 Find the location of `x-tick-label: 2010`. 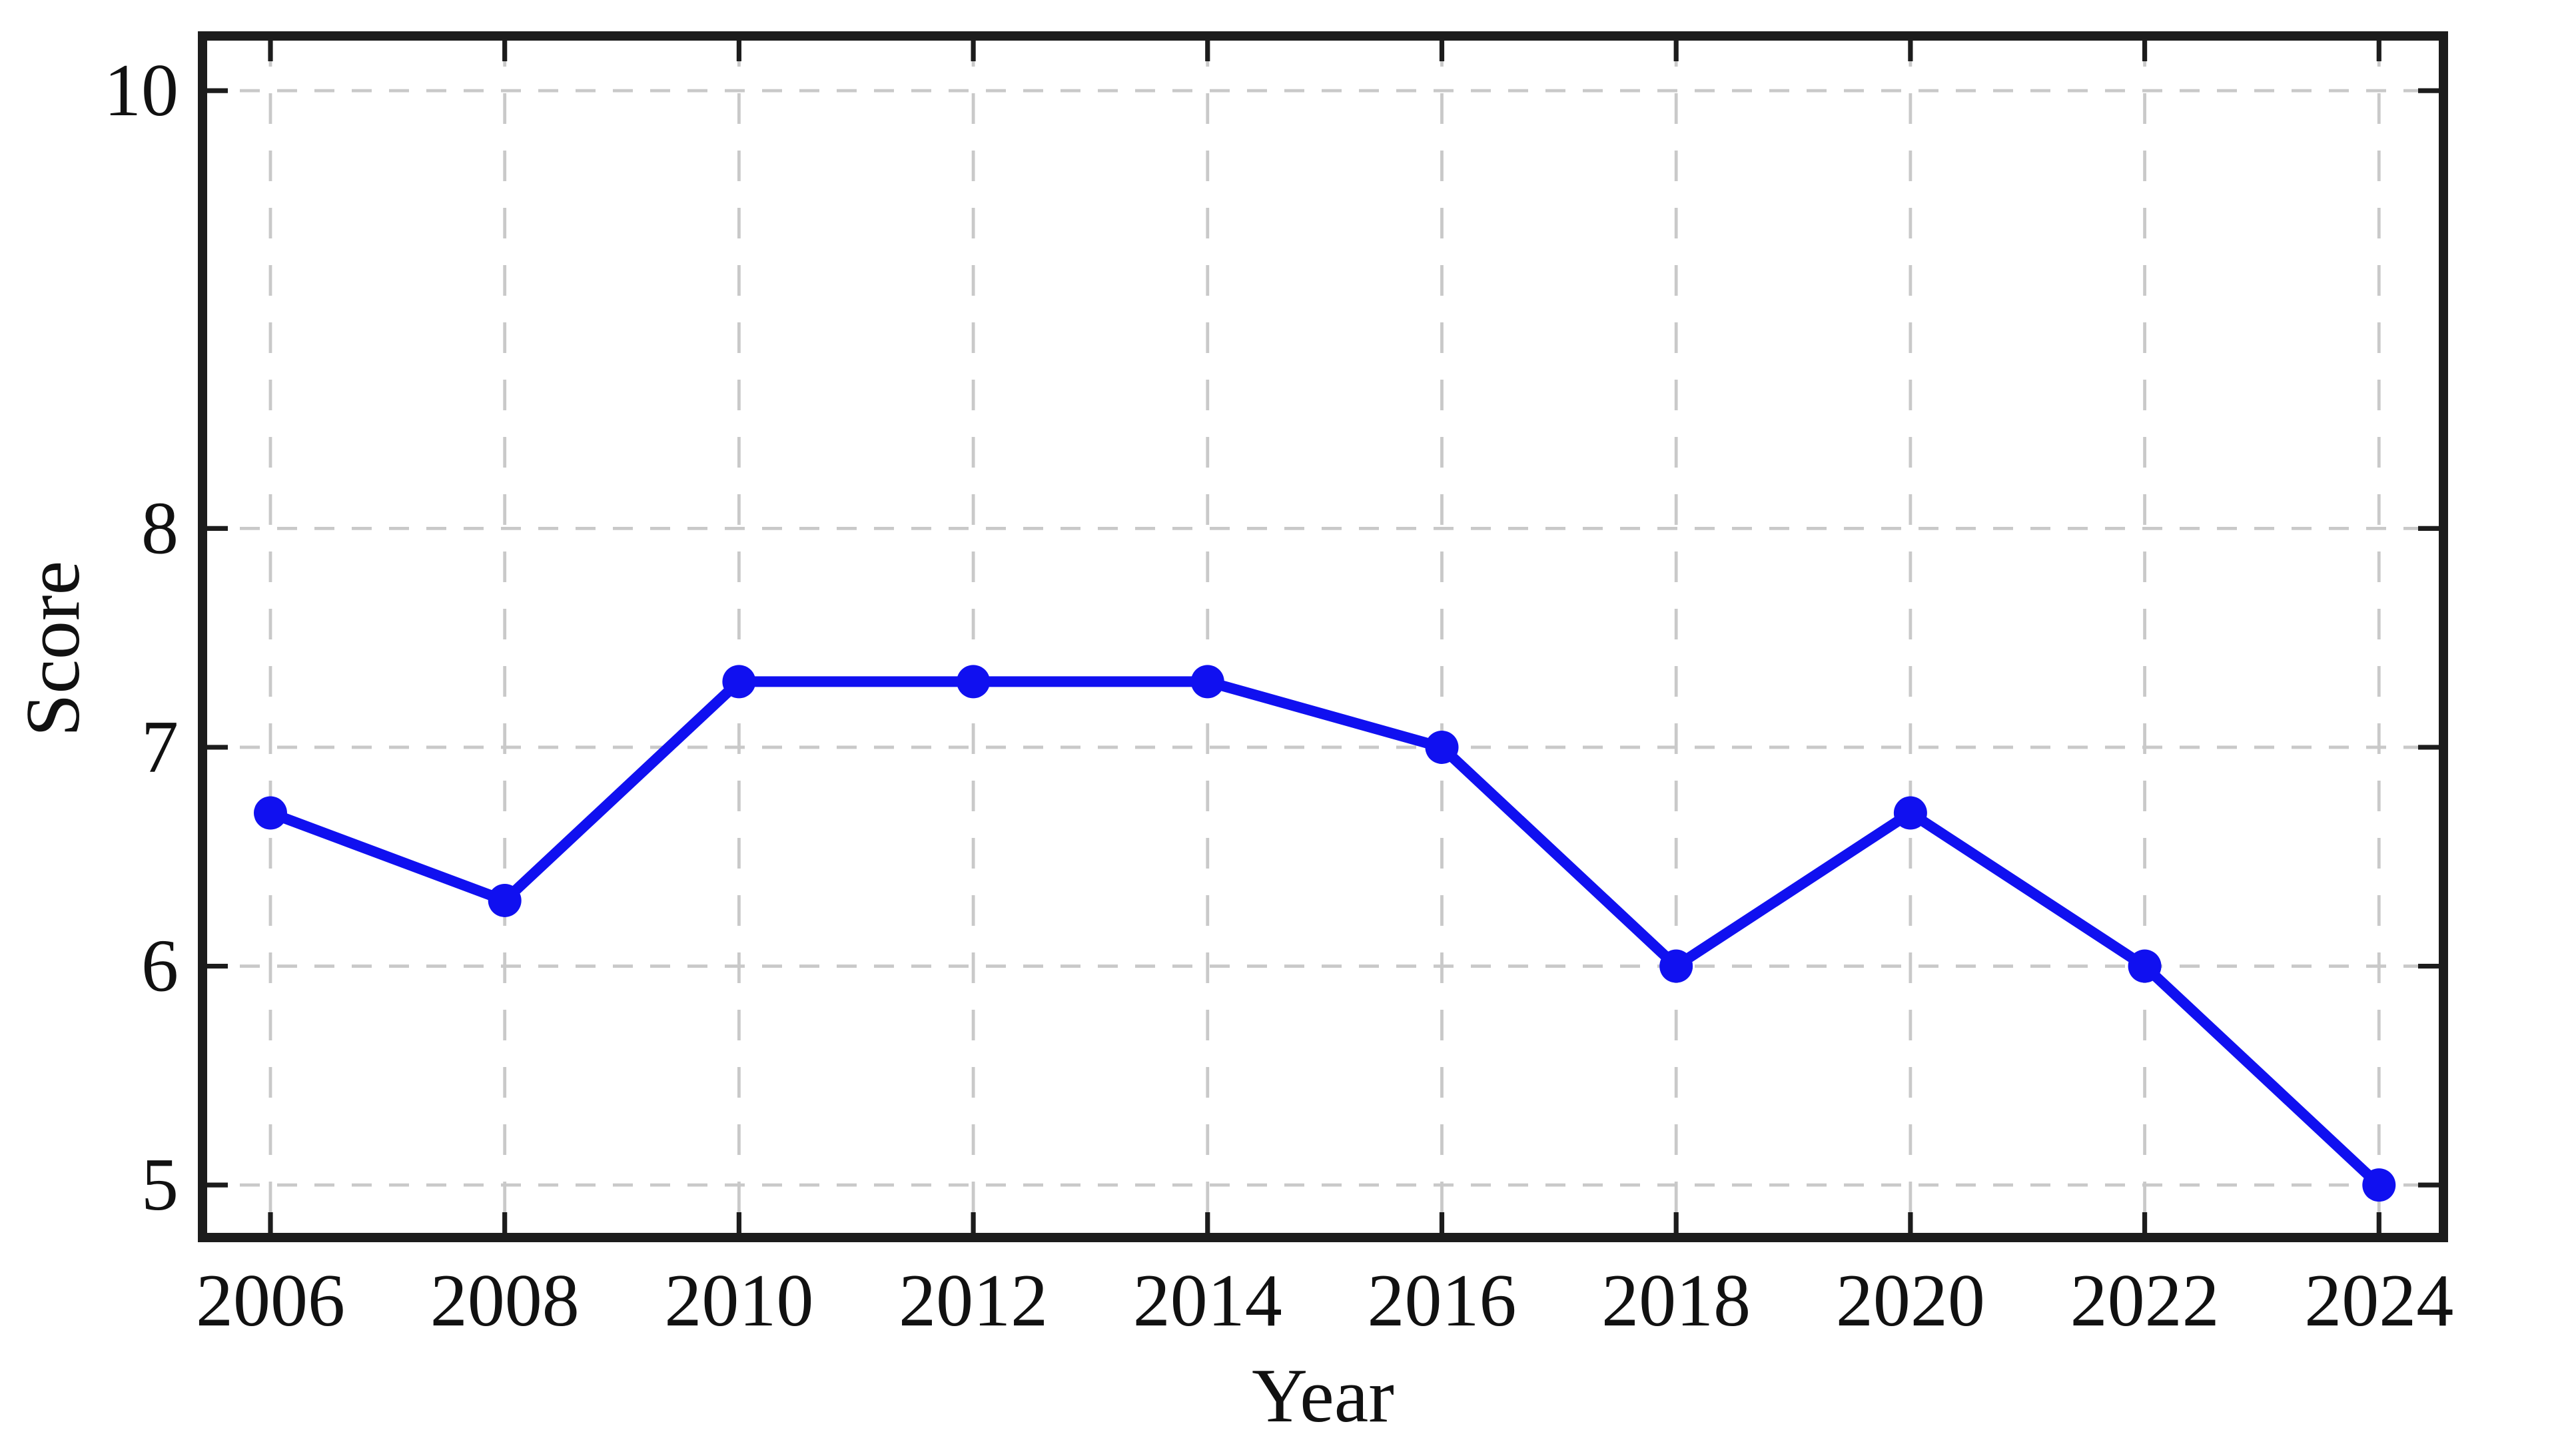

x-tick-label: 2010 is located at coordinates (739, 1301).